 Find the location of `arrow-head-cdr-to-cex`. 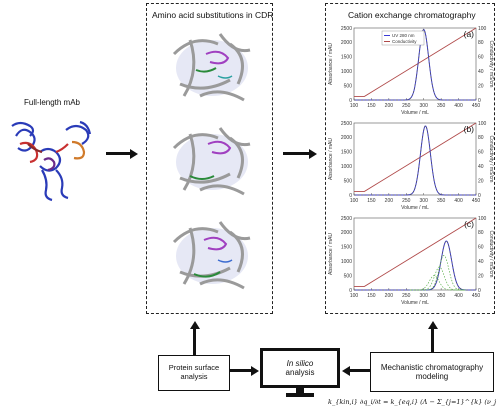

arrow-head-cdr-to-cex is located at coordinates (313, 153).